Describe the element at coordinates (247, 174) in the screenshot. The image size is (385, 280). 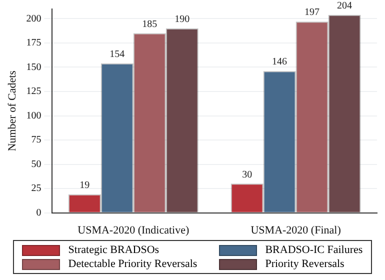
I see `data-label: 30` at that location.